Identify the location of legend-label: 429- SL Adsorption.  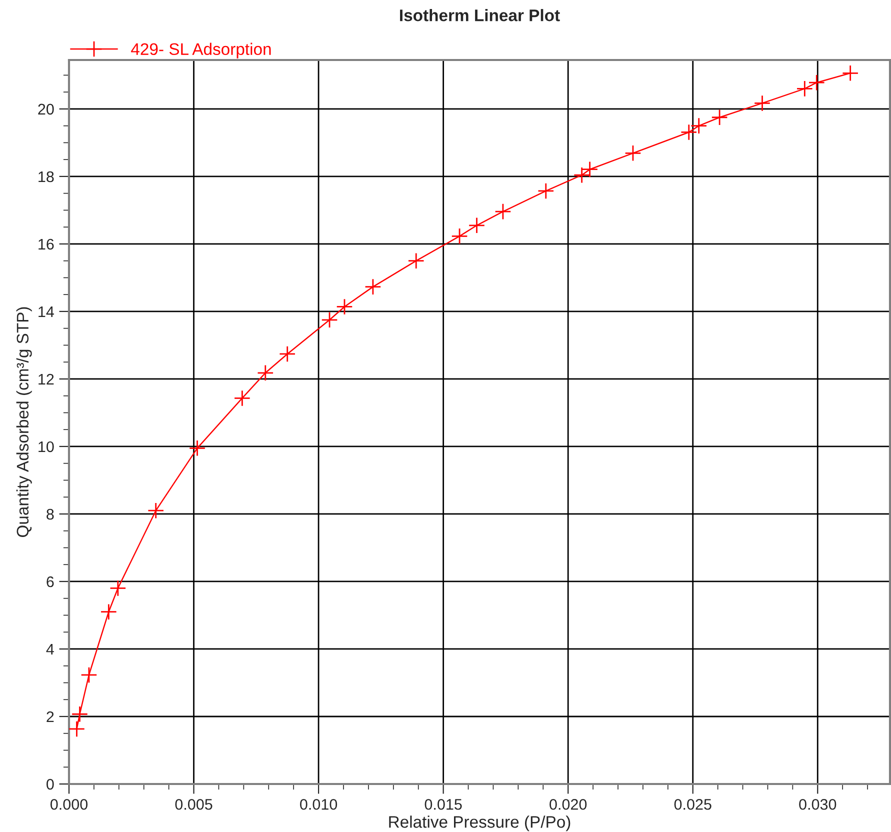
(201, 50).